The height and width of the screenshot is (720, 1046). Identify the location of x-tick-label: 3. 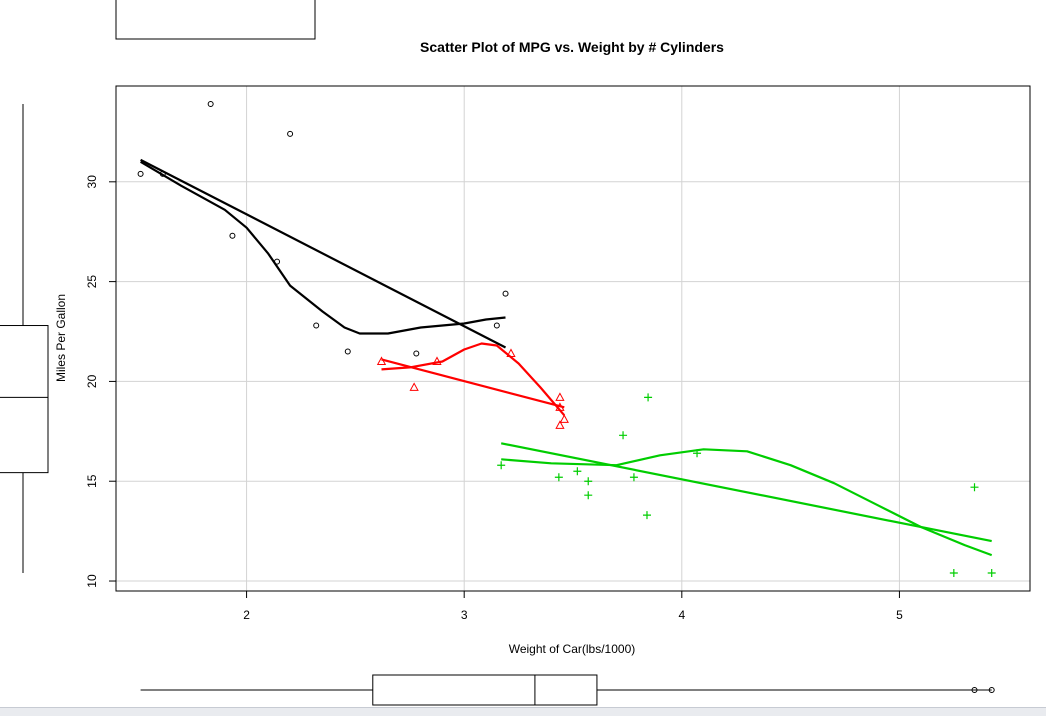
(464, 615).